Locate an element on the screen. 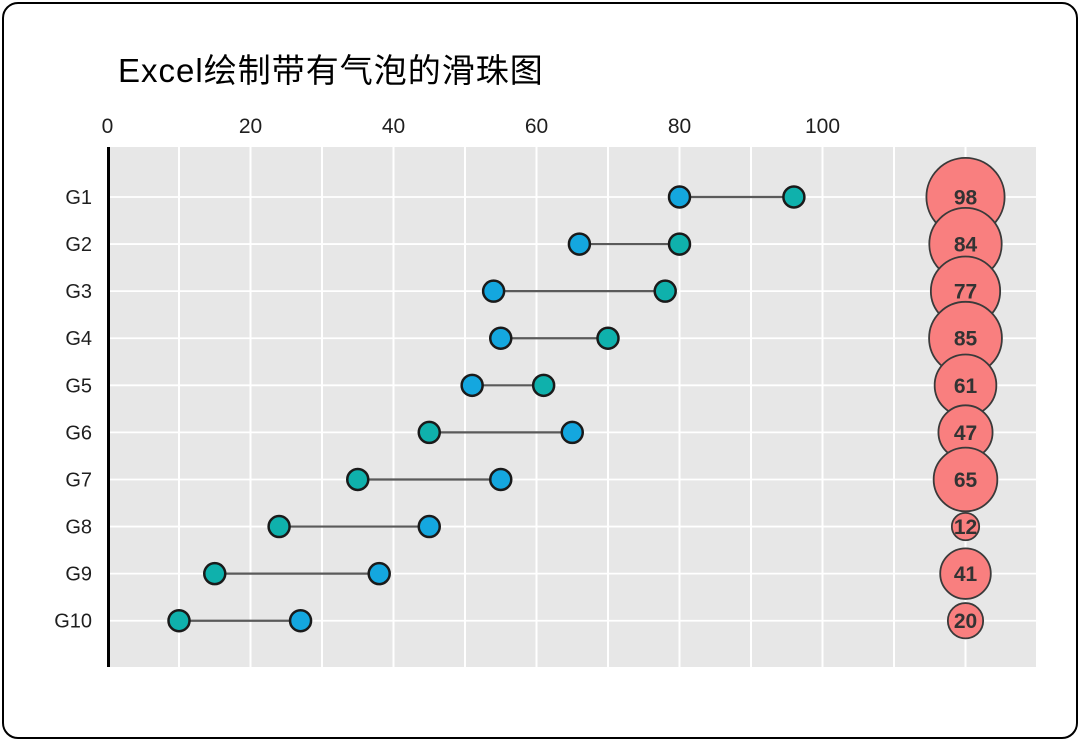 The height and width of the screenshot is (741, 1080). bubble-label: 61 is located at coordinates (966, 386).